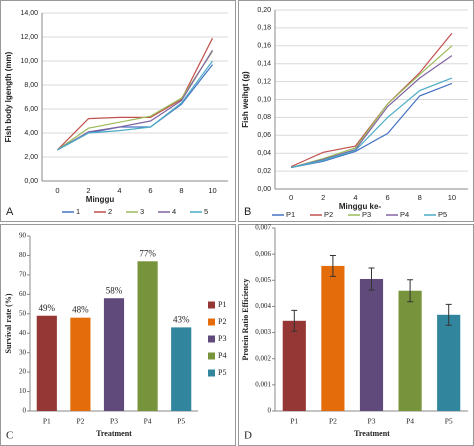  Describe the element at coordinates (264, 117) in the screenshot. I see `y-tick-label: 0,08` at that location.